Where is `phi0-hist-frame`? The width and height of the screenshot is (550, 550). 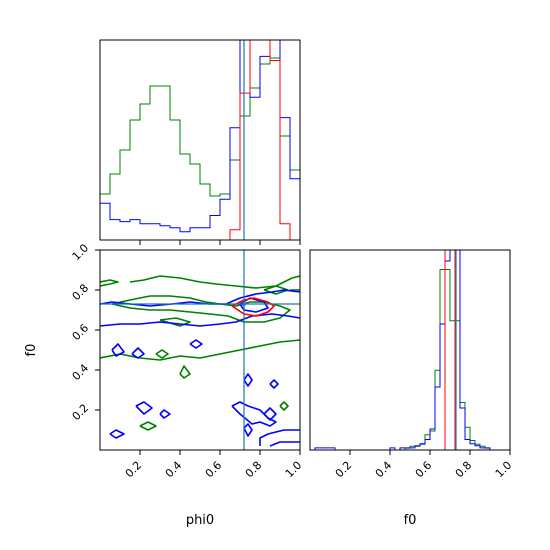 phi0-hist-frame is located at coordinates (200, 140).